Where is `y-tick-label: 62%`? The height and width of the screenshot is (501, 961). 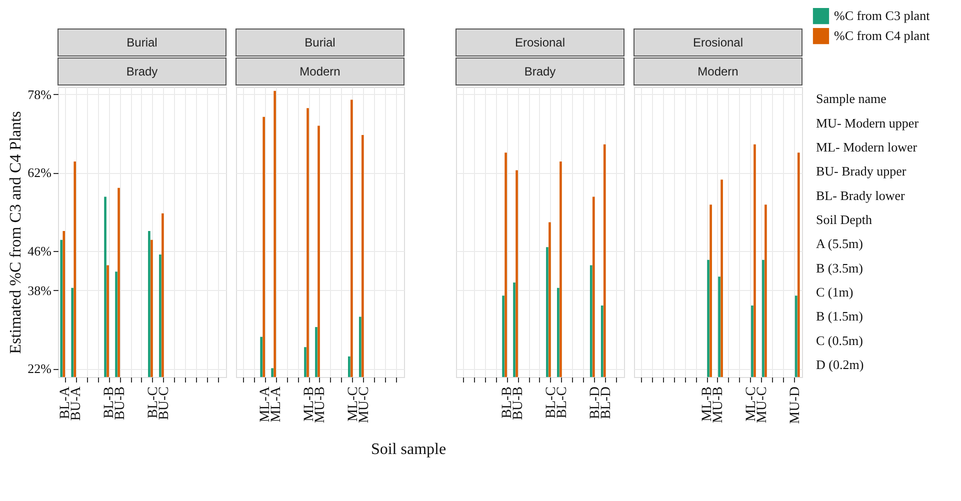 y-tick-label: 62% is located at coordinates (40, 172).